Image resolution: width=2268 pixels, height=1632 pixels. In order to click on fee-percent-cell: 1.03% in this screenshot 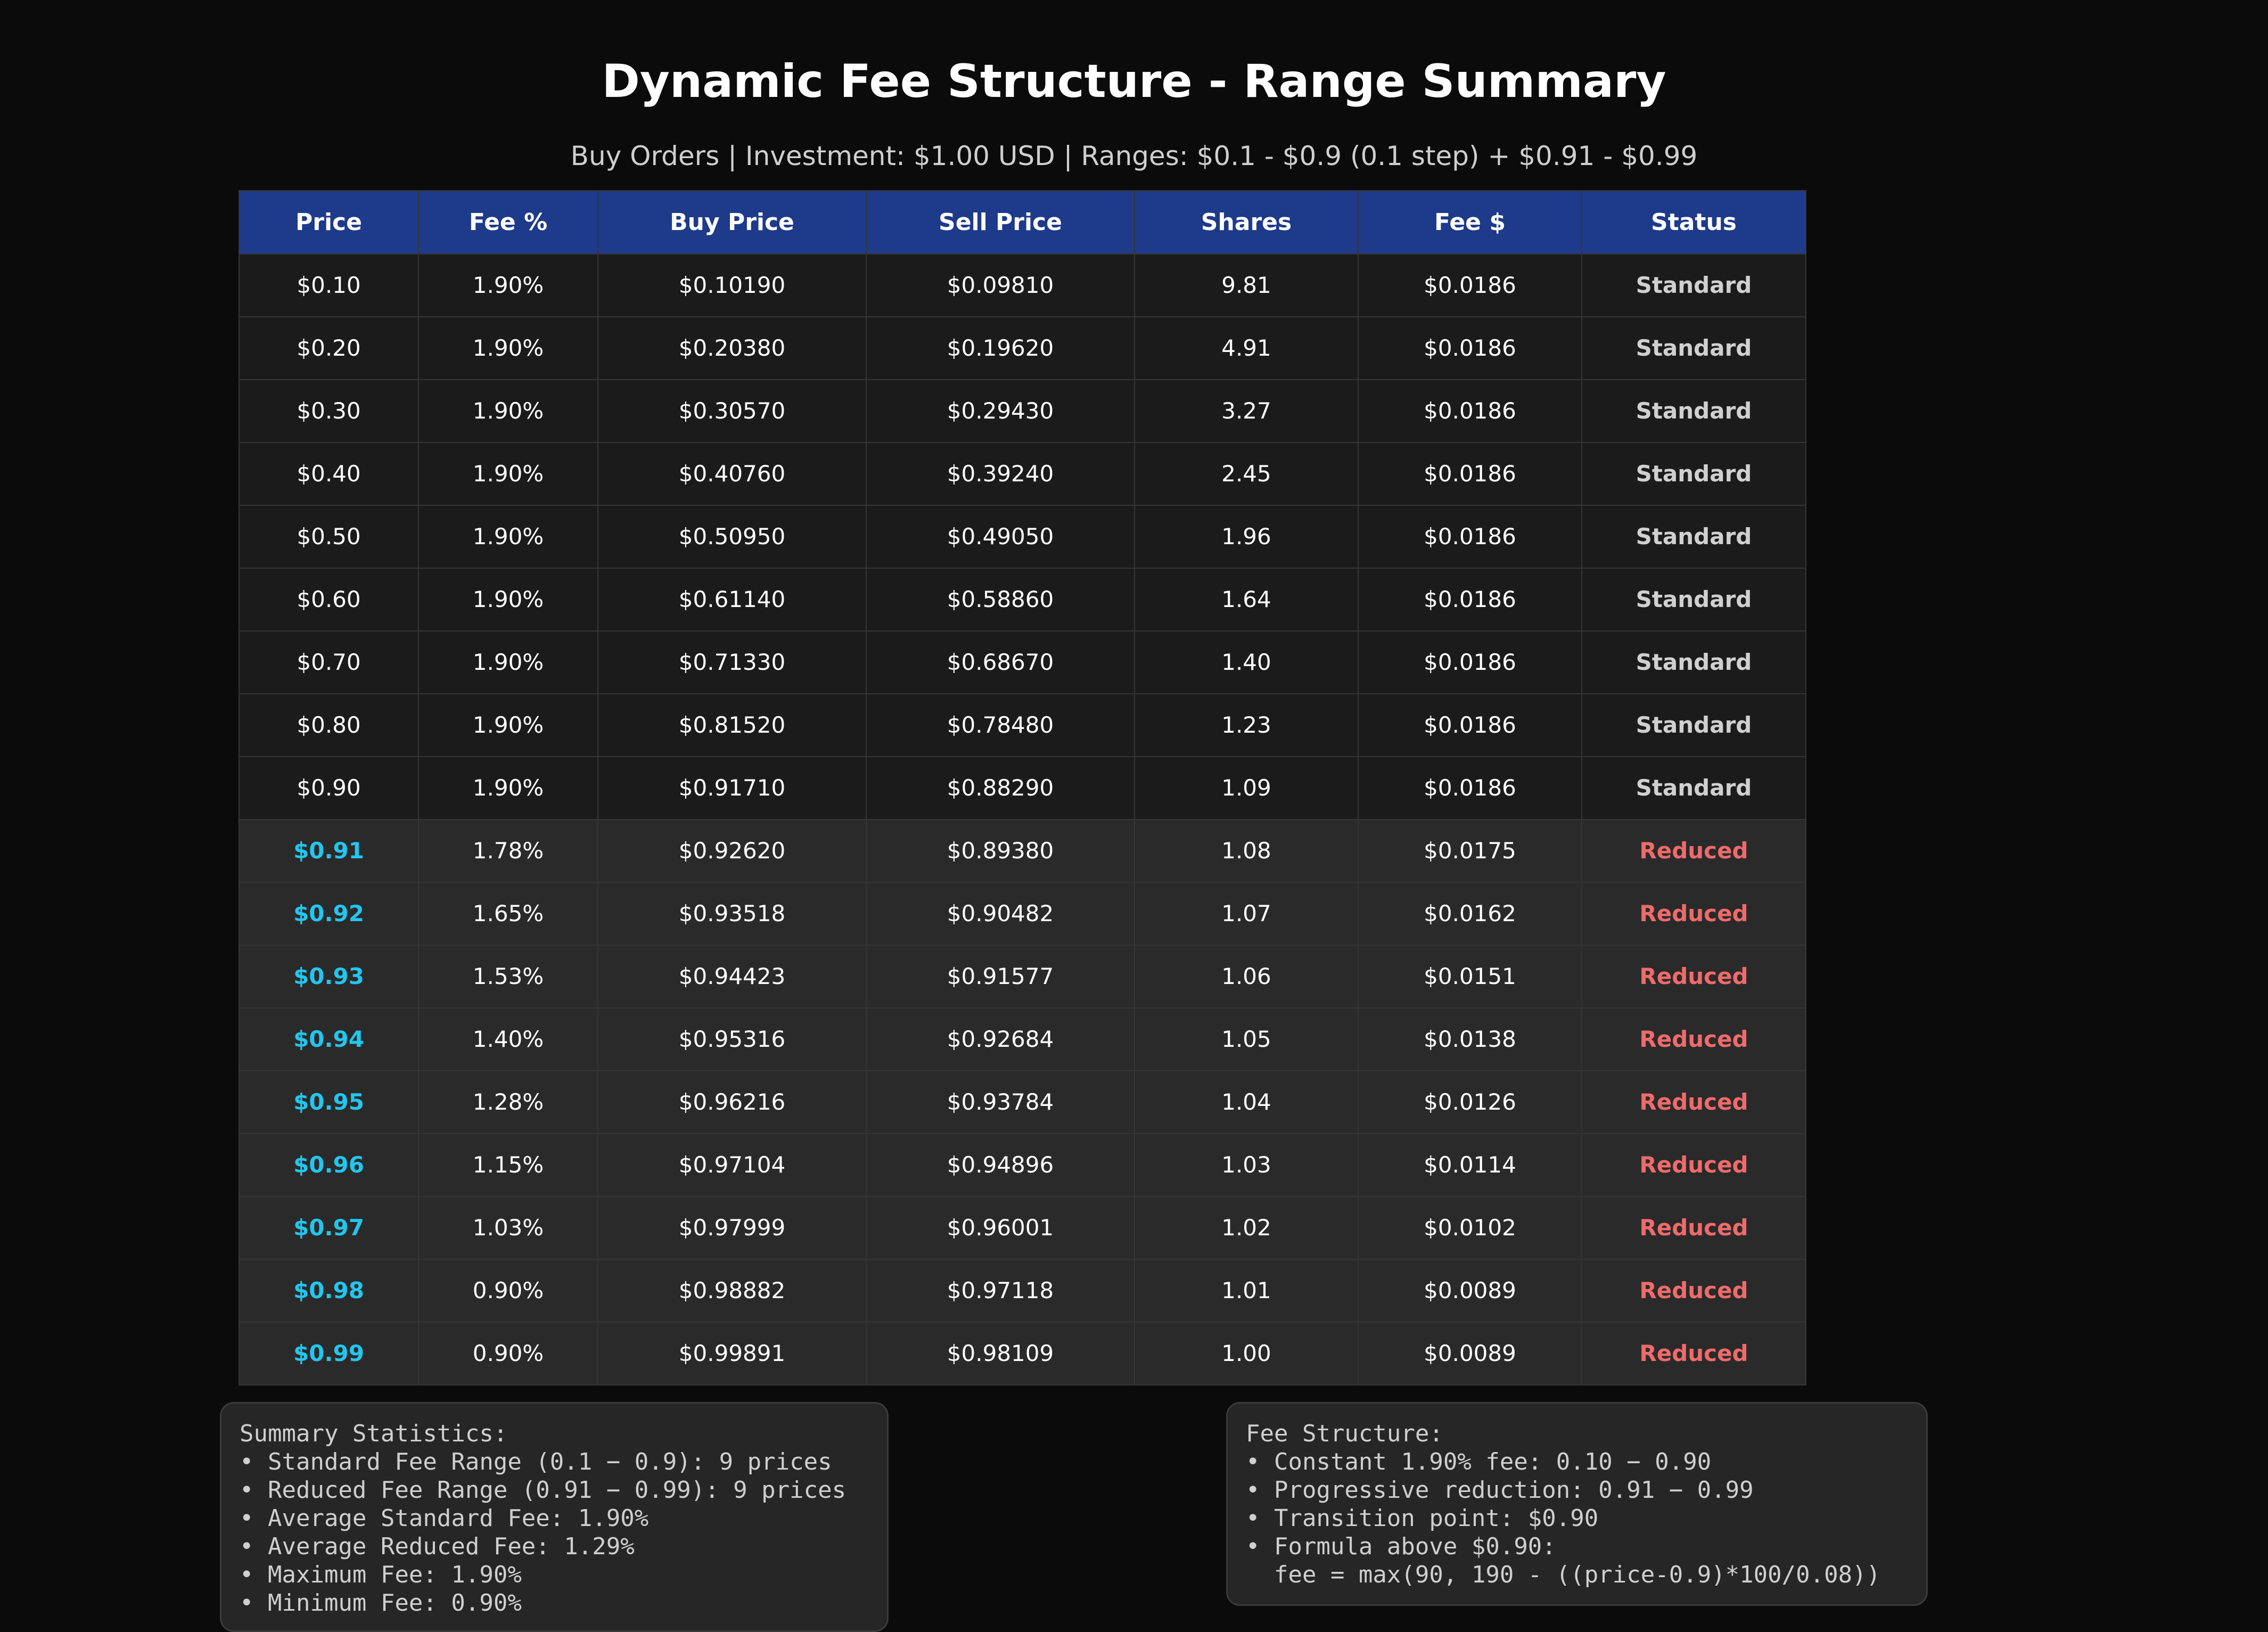, I will do `click(508, 1228)`.